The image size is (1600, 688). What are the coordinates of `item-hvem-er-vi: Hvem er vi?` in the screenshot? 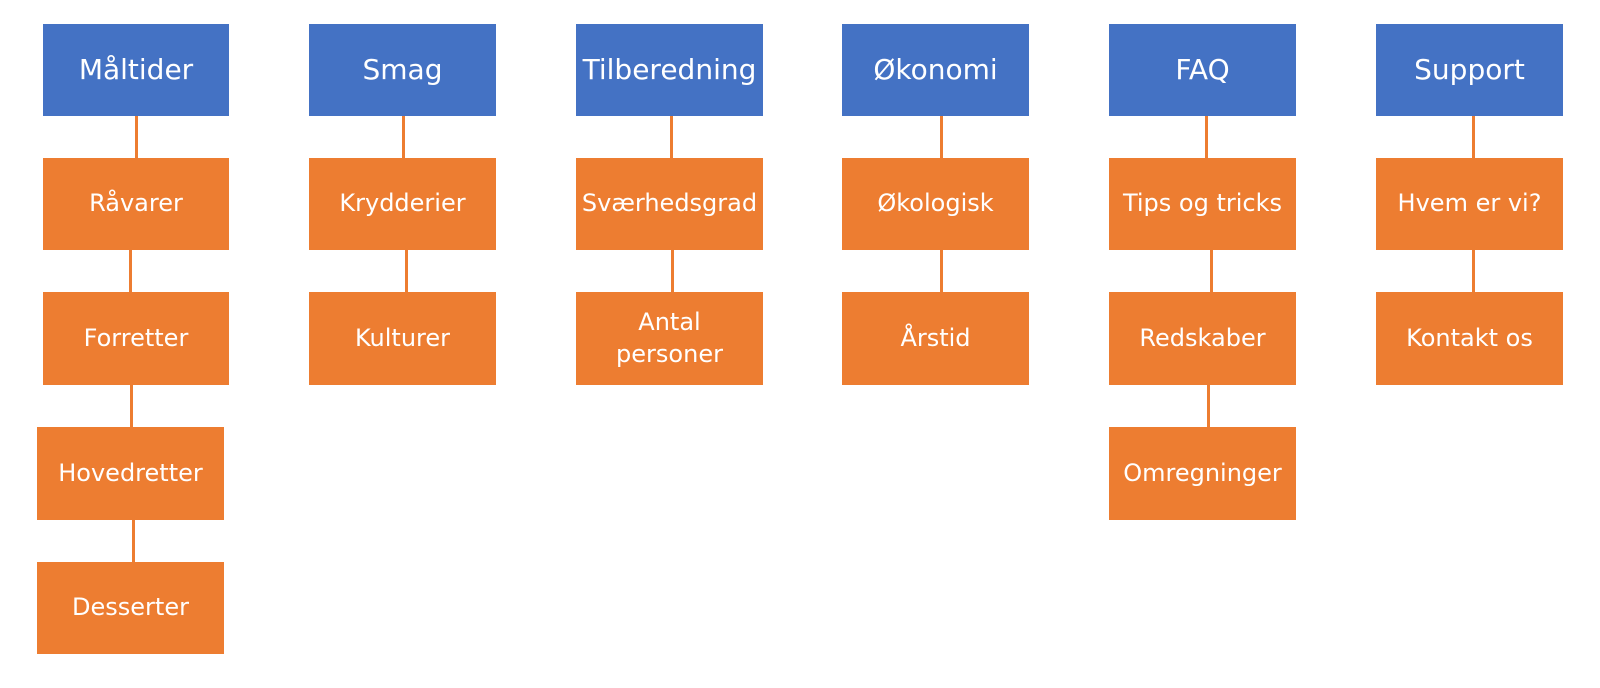 It's located at (1469, 204).